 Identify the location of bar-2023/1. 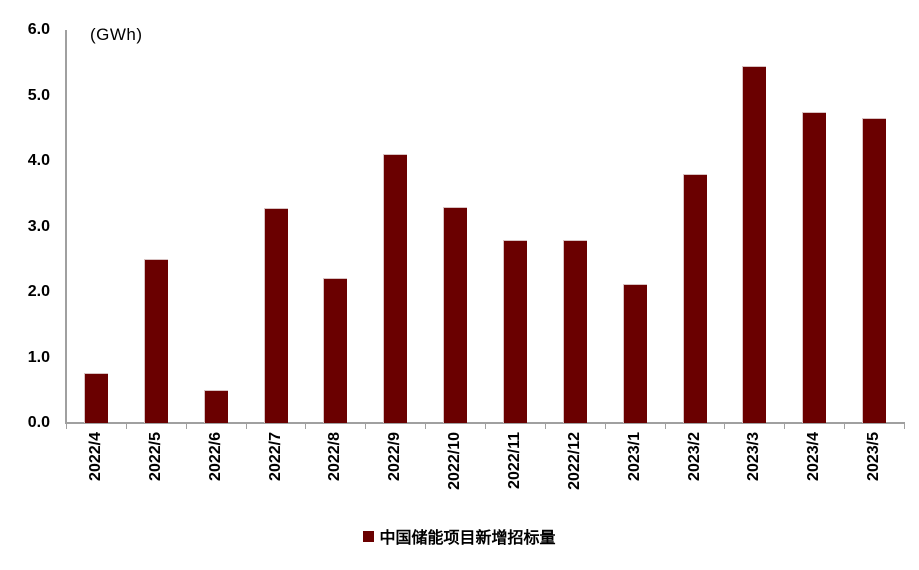
(634, 353).